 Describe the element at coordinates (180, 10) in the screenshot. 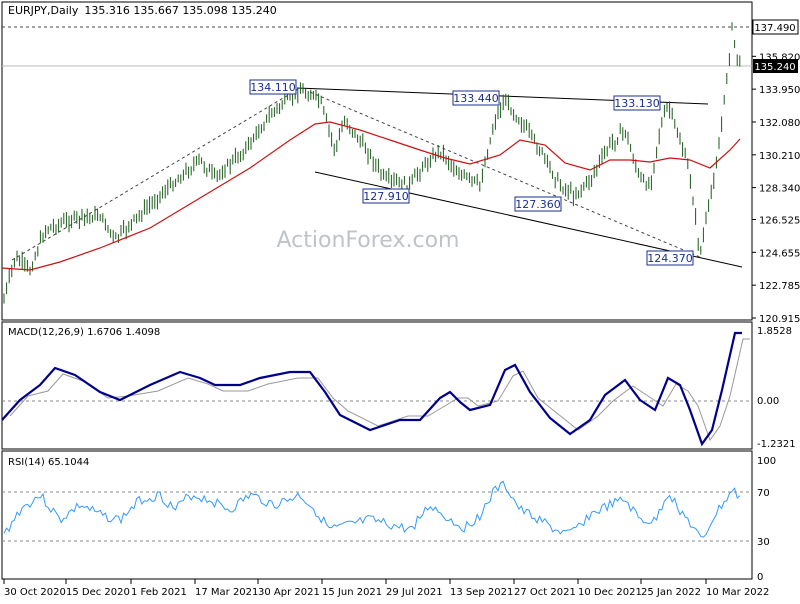

I see `price-header-ohlc: 135.316 135.667 135.098 135.240` at that location.